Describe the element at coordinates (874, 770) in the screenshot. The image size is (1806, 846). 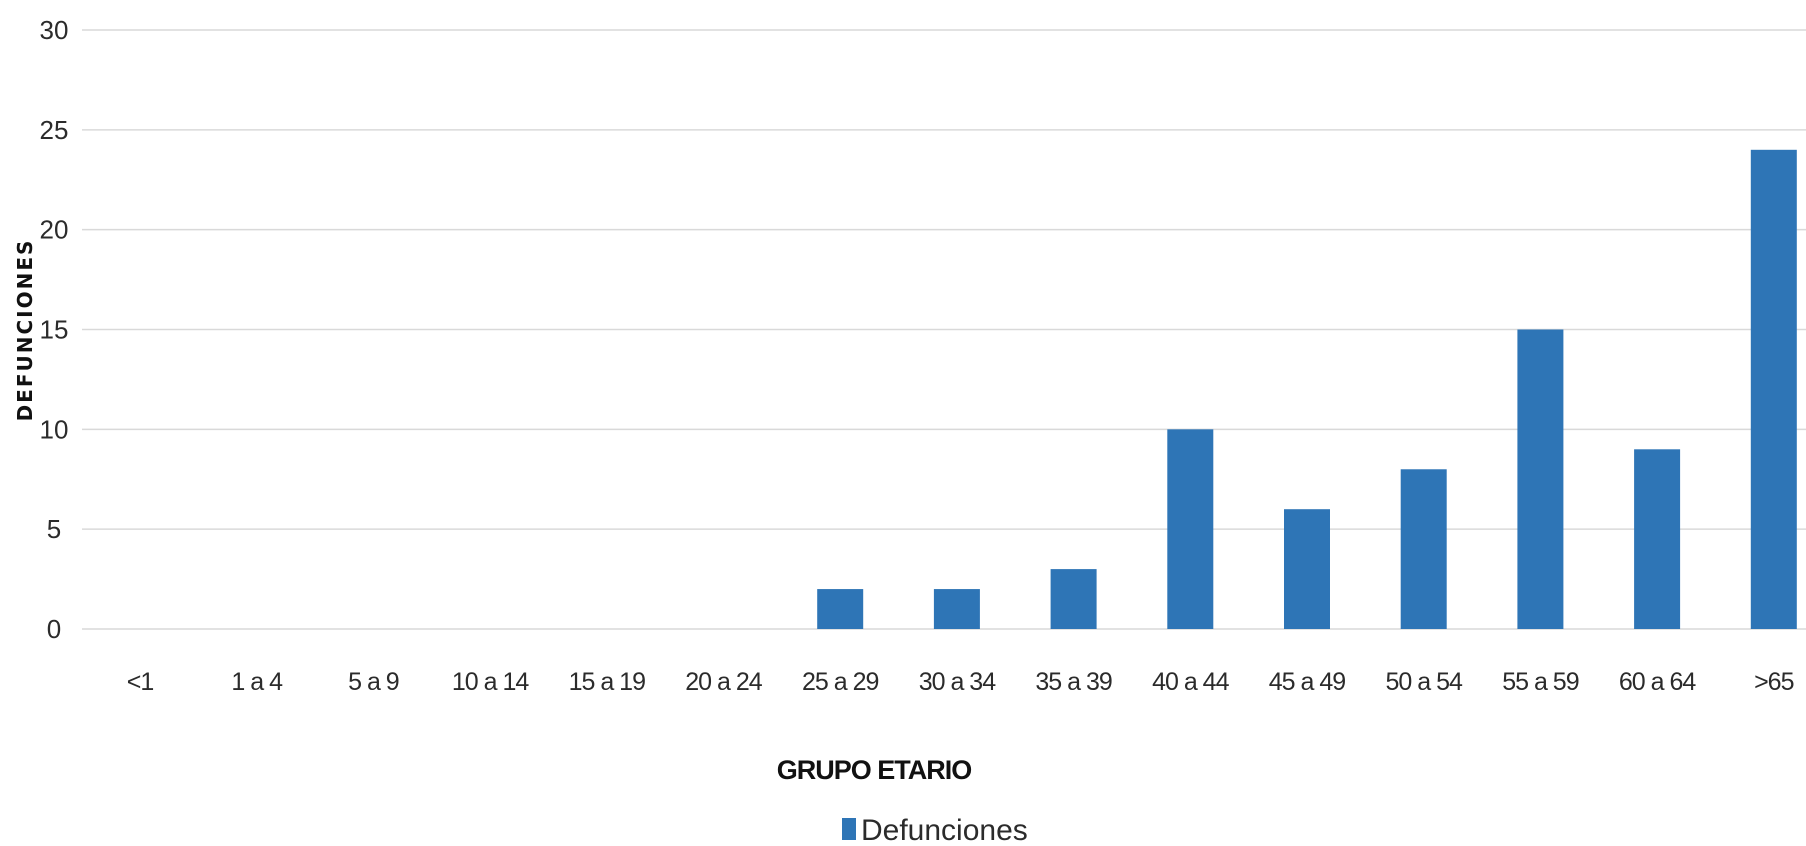
I see `x-axis-title: GRUPO ETARIO` at that location.